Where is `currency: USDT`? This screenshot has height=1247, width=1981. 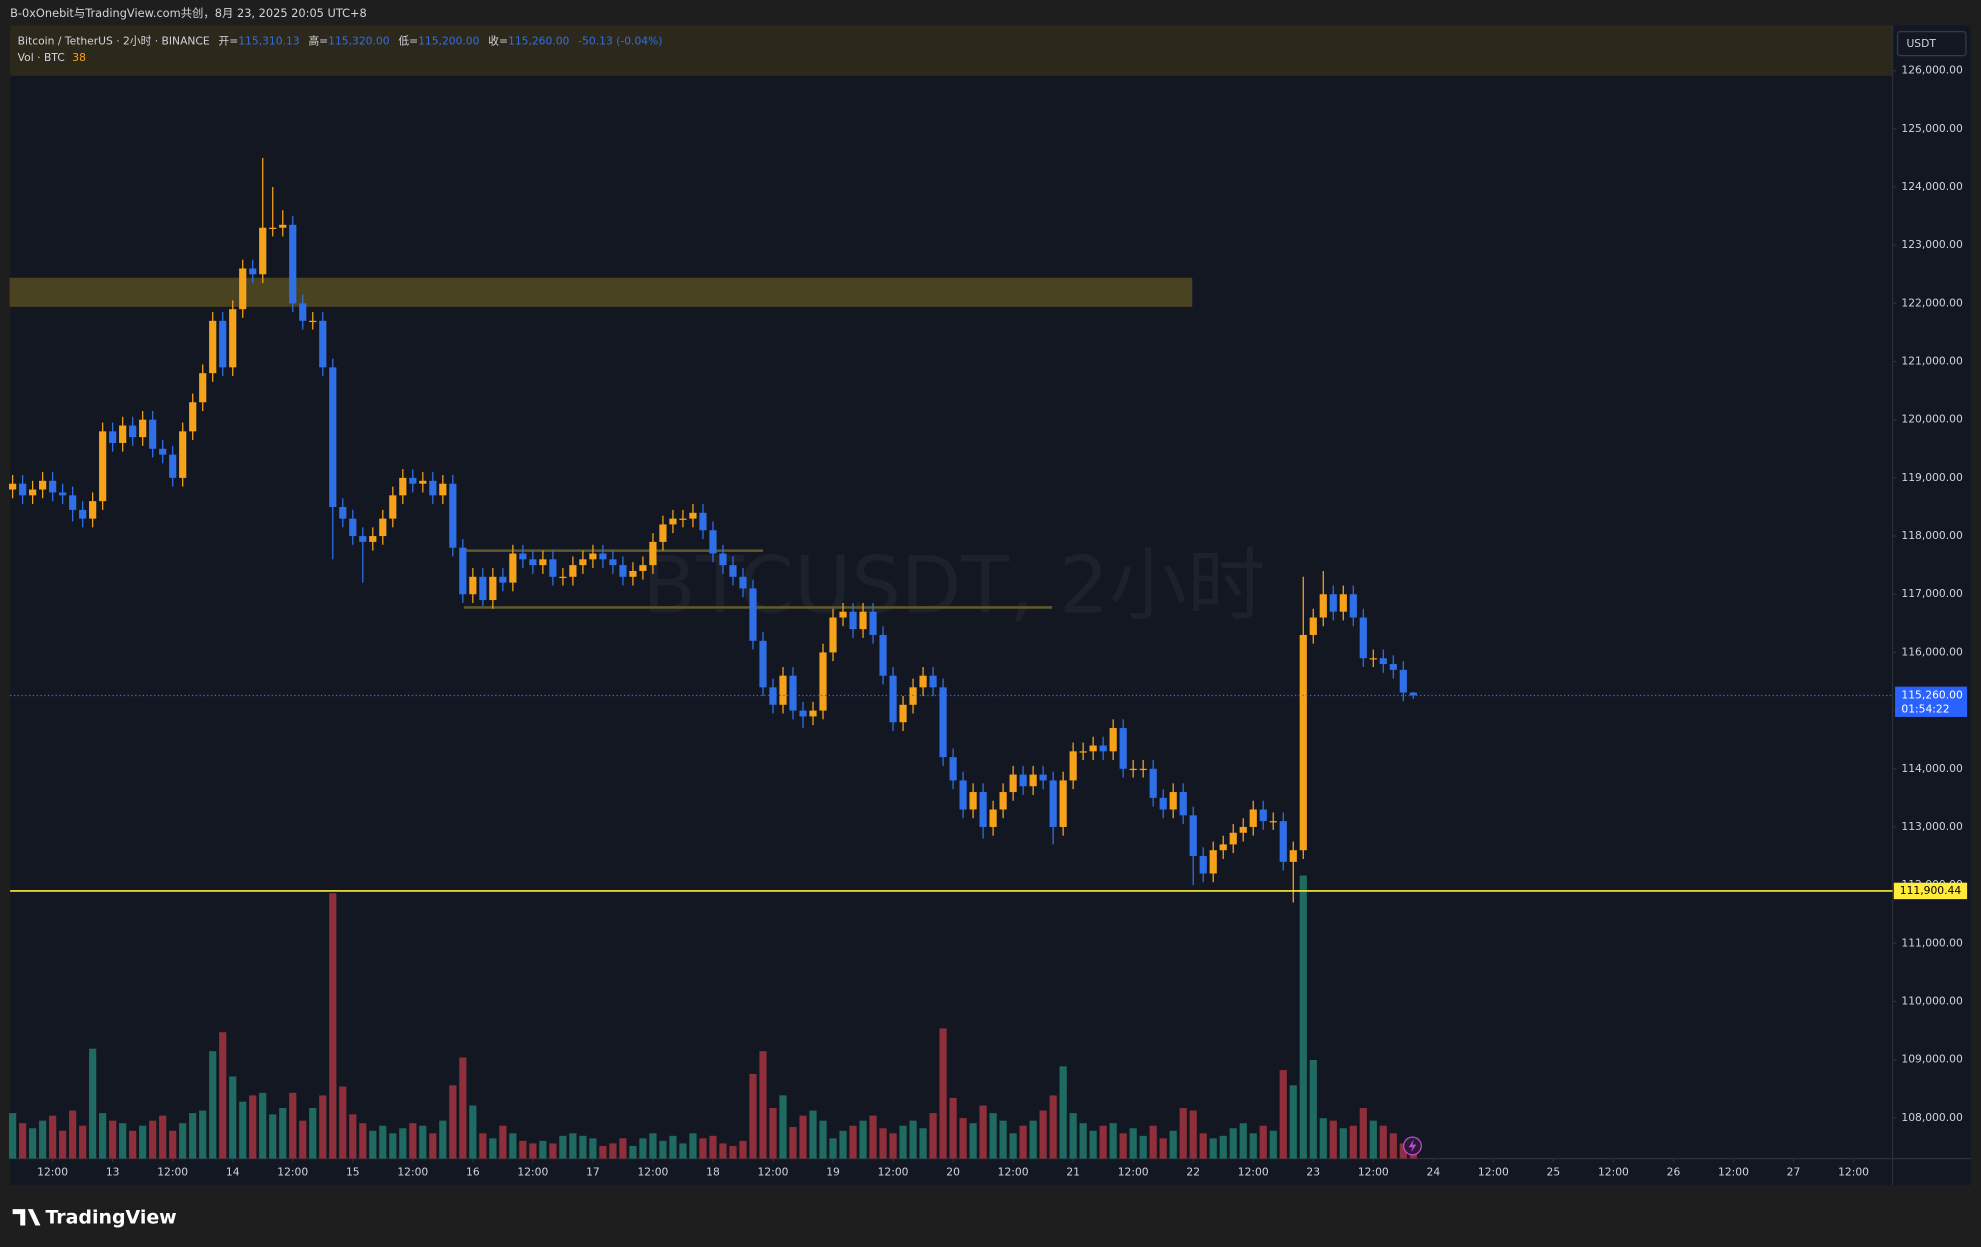 currency: USDT is located at coordinates (1921, 43).